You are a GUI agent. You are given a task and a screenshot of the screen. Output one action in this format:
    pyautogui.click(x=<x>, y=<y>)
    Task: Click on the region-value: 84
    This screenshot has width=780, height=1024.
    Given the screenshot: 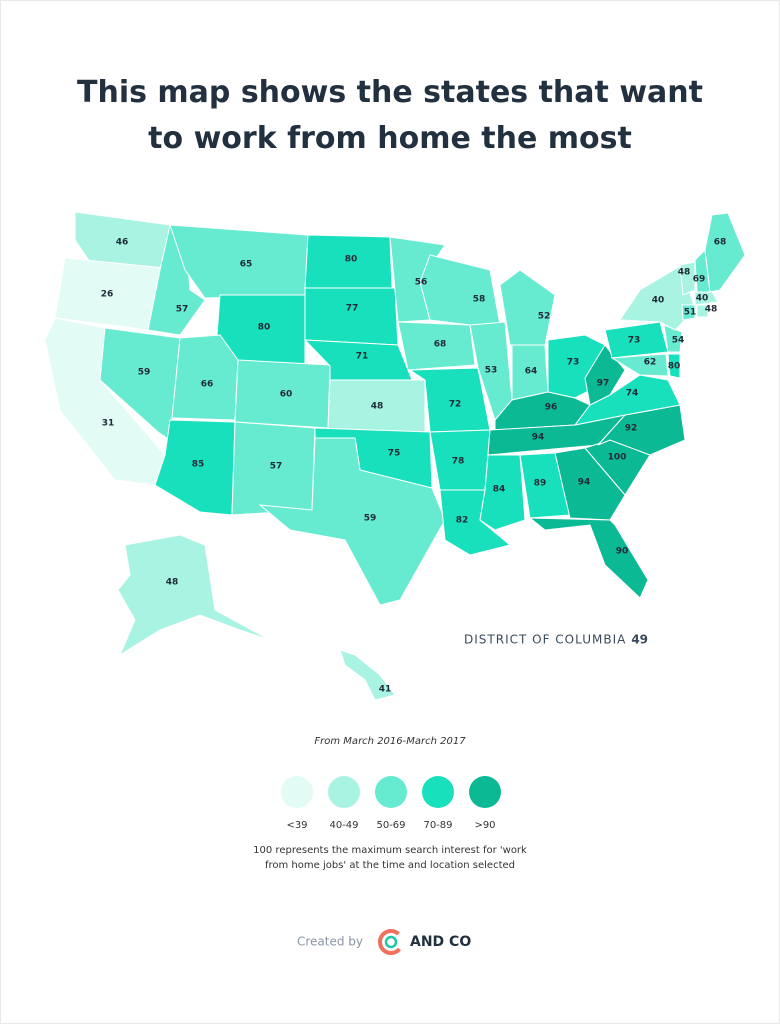 What is the action you would take?
    pyautogui.click(x=499, y=490)
    